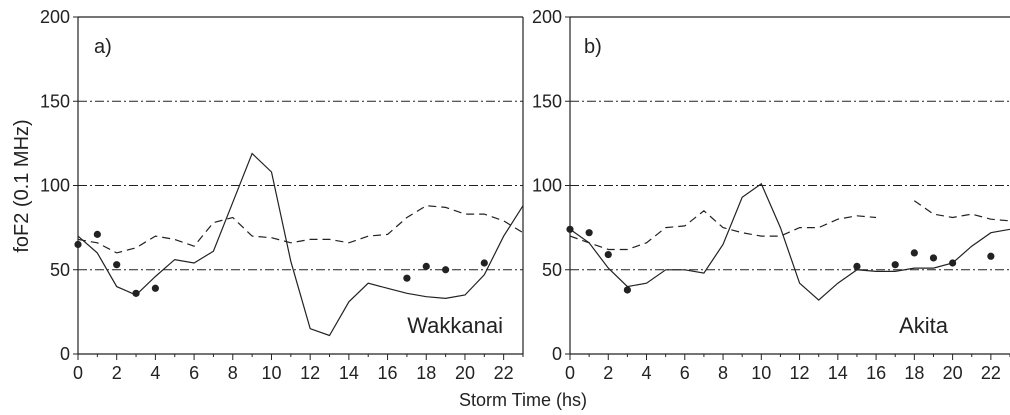 The image size is (1010, 415). Describe the element at coordinates (523, 400) in the screenshot. I see `x-axis-title: Storm Time (hs)` at that location.